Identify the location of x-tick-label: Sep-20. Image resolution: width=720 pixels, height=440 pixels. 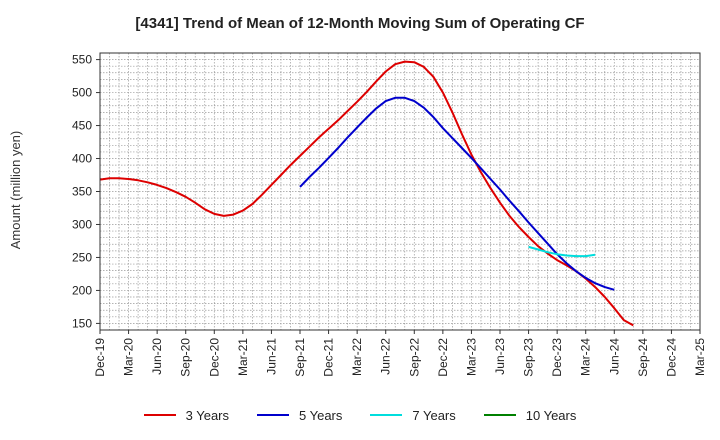
(186, 357).